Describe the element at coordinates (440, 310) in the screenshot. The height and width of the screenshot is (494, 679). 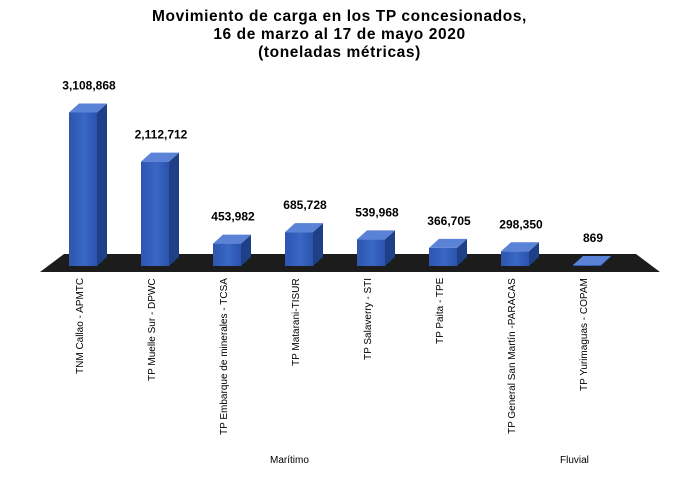
I see `x-tick-label: TP Paita - TPE` at that location.